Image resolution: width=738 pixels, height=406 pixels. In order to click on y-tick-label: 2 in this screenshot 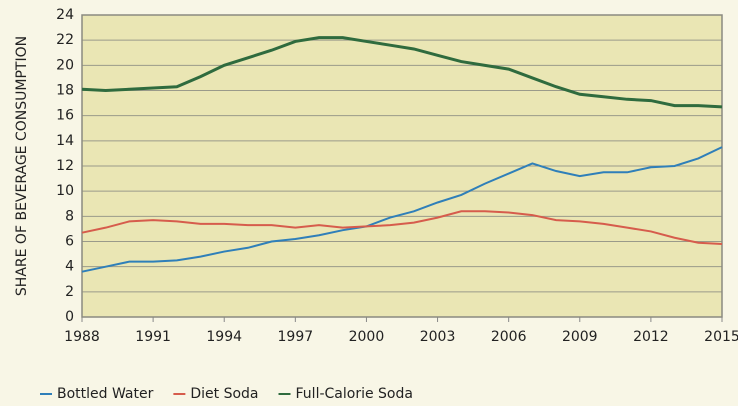, I will do `click(69, 292)`.